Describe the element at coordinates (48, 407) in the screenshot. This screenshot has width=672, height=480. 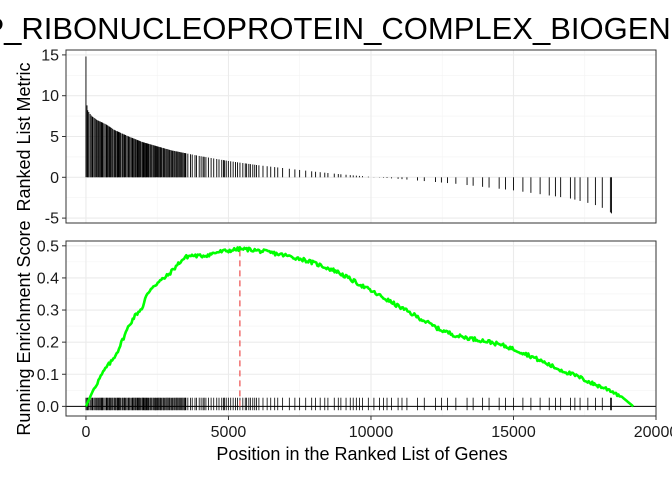
I see `y-tick-label: 0.0` at that location.